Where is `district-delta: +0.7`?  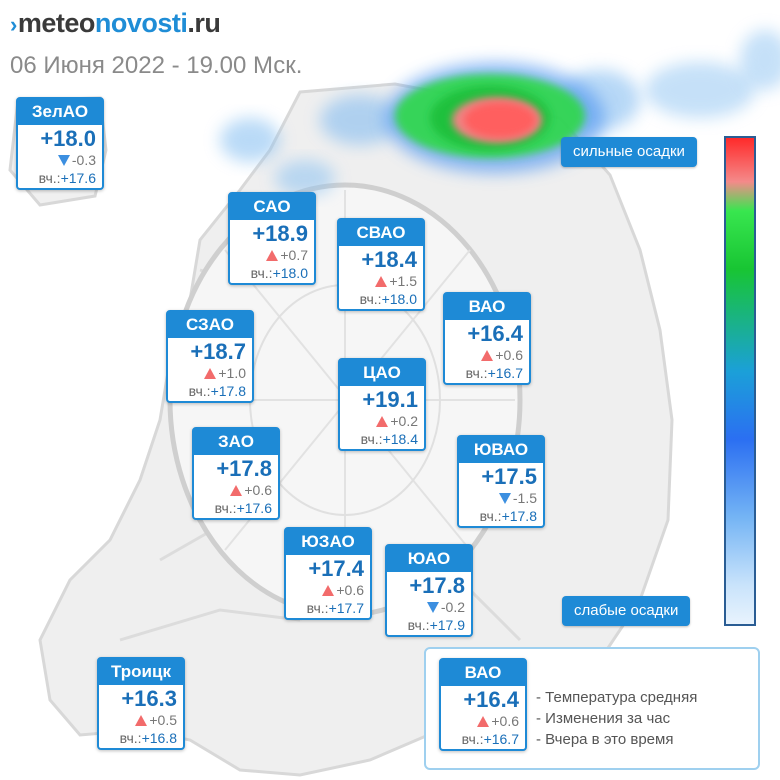 district-delta: +0.7 is located at coordinates (272, 255).